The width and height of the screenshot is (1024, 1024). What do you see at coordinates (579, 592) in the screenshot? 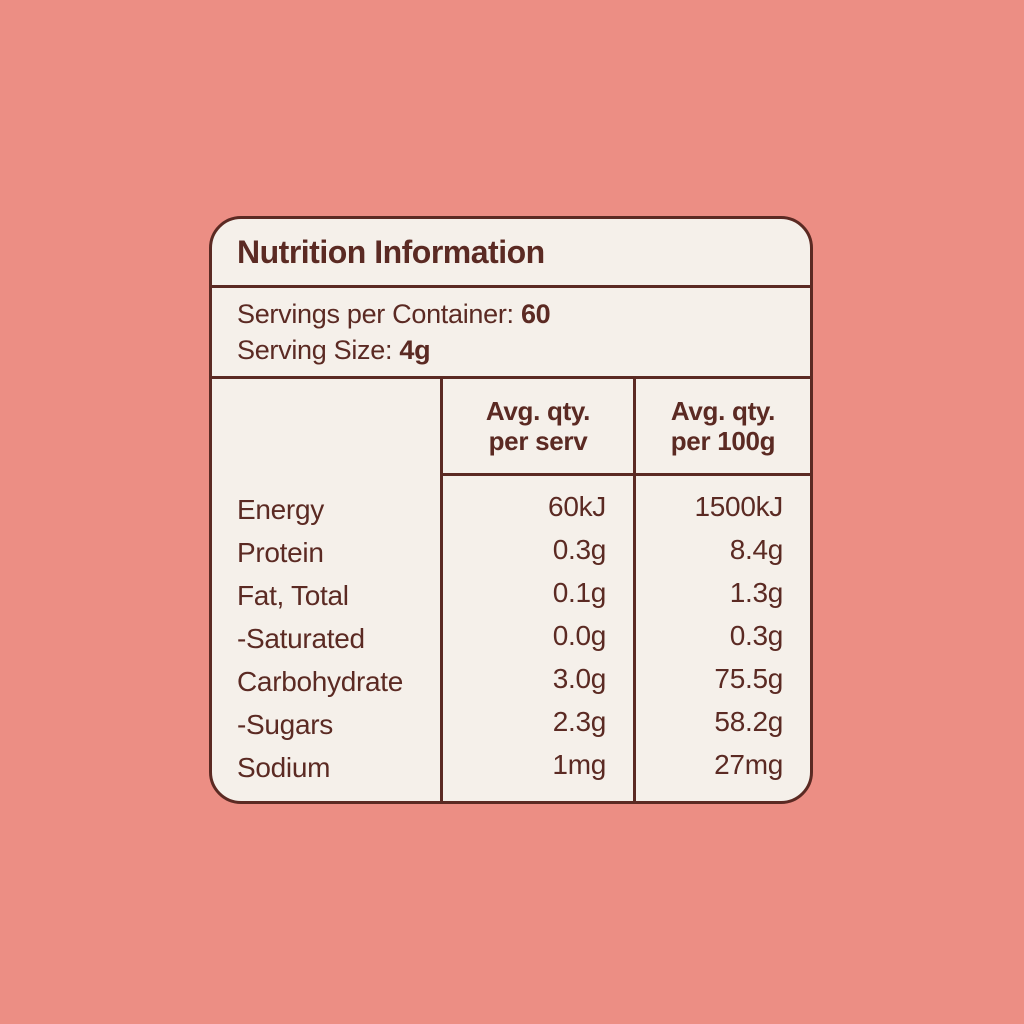
I see `row-value-per-serv: 0.1g` at bounding box center [579, 592].